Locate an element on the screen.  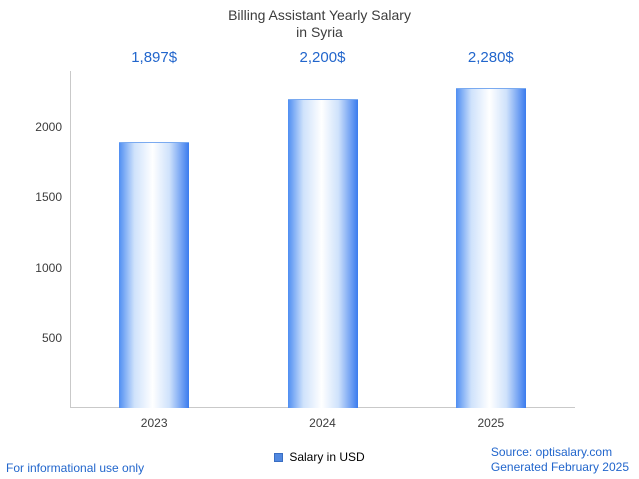
bar-2024 is located at coordinates (322, 253).